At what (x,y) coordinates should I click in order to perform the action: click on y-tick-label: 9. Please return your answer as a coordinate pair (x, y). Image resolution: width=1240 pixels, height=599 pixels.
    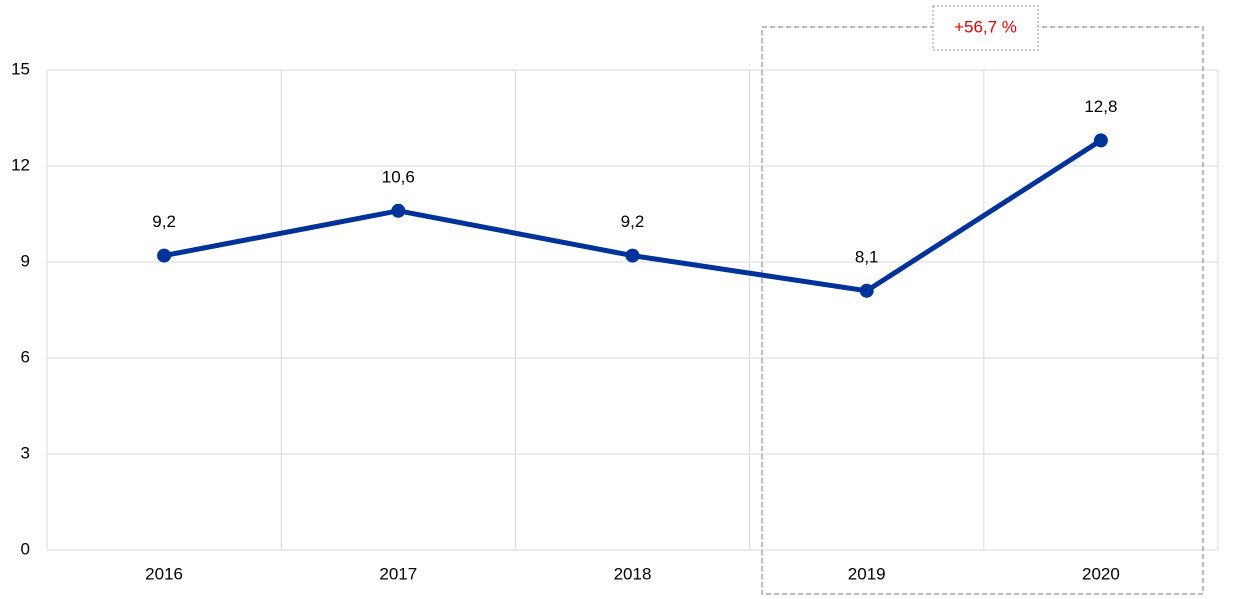
    Looking at the image, I should click on (25, 260).